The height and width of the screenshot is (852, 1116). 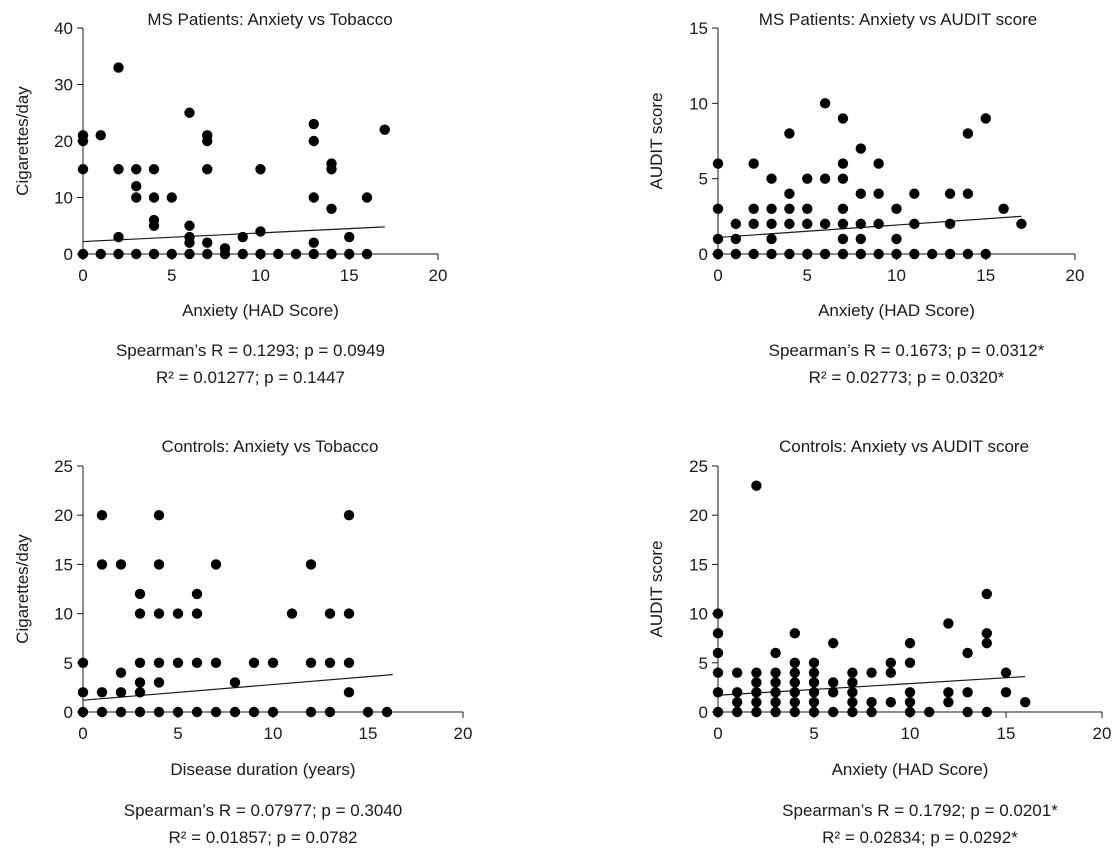 What do you see at coordinates (698, 103) in the screenshot?
I see `y-tick-label: 10` at bounding box center [698, 103].